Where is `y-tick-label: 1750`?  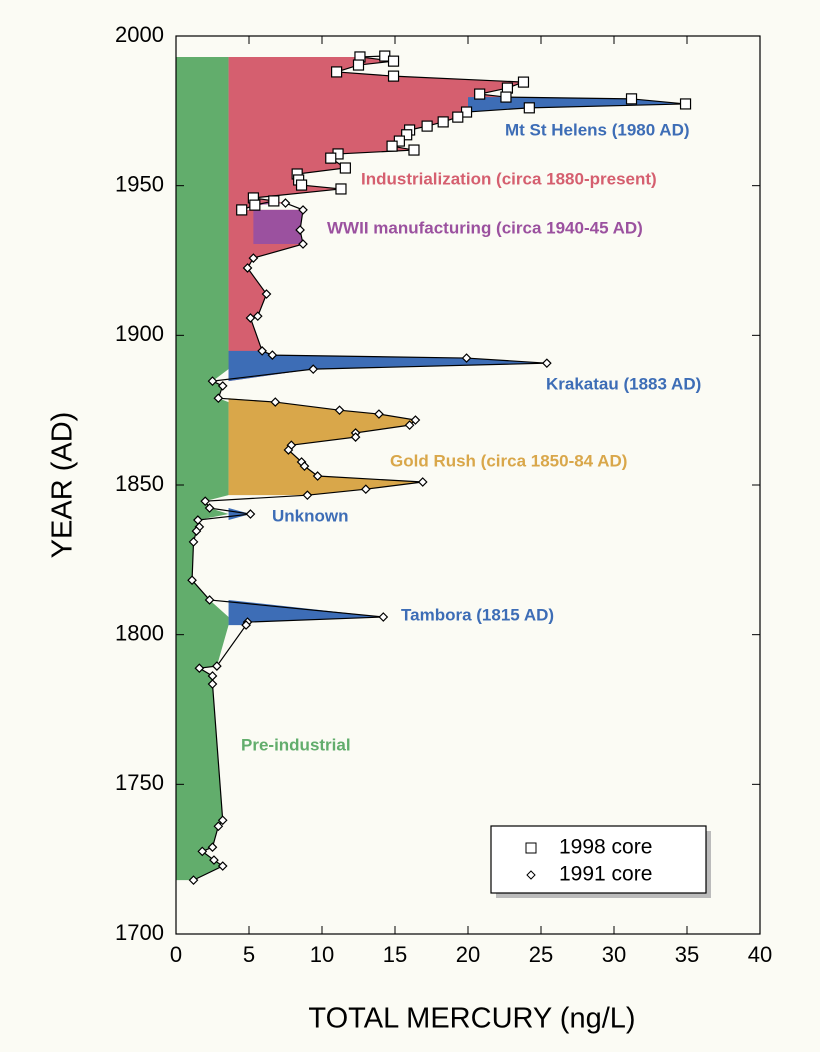 y-tick-label: 1750 is located at coordinates (139, 782).